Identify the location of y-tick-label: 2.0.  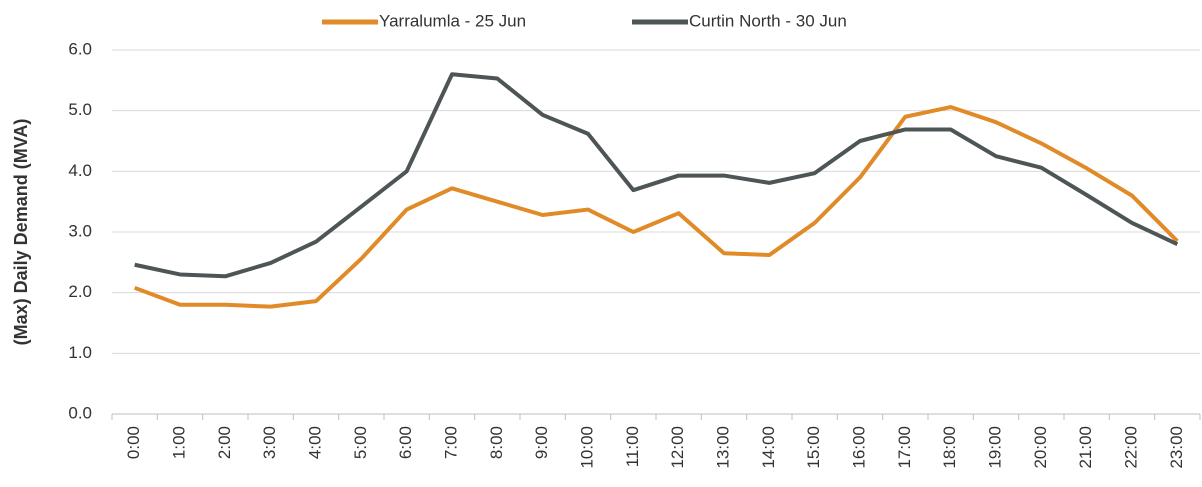
(80, 291).